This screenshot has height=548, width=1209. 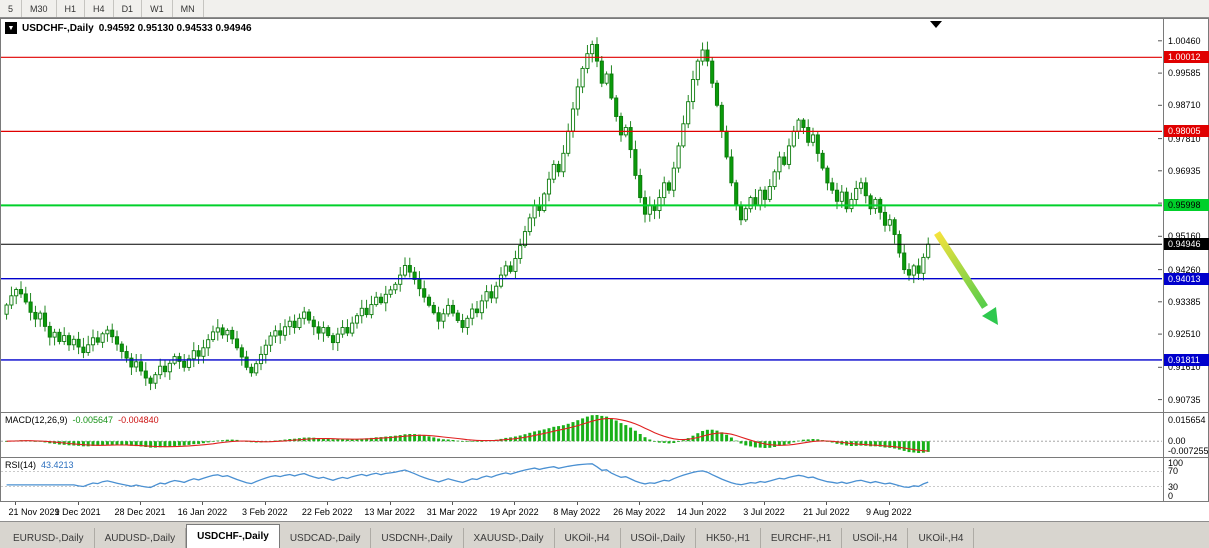 I want to click on macd-axis-label: 0.00, so click(x=1177, y=441).